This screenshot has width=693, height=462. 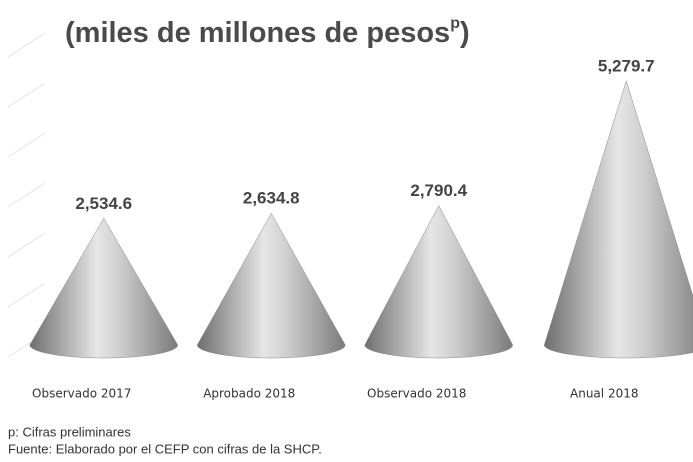 What do you see at coordinates (465, 33) in the screenshot?
I see `title-end: )` at bounding box center [465, 33].